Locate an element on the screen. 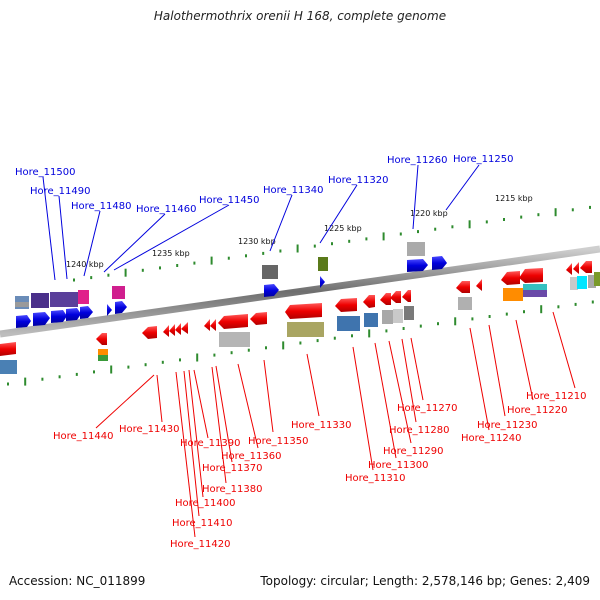  forward-leader-lines is located at coordinates (261, 222).